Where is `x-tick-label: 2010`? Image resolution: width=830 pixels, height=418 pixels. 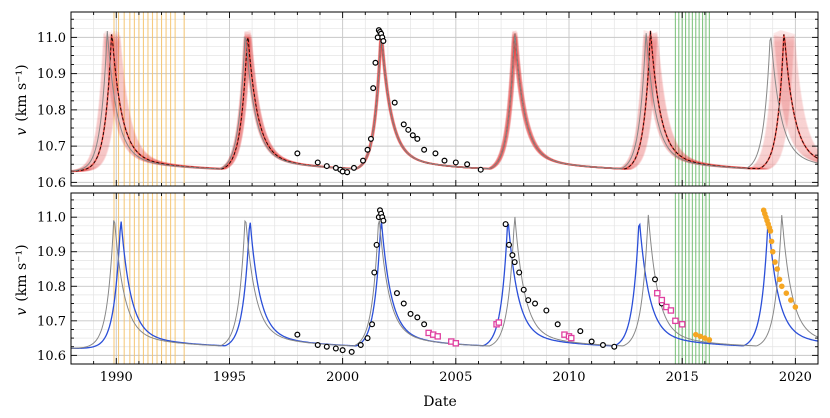 x-tick-label: 2010 is located at coordinates (568, 377).